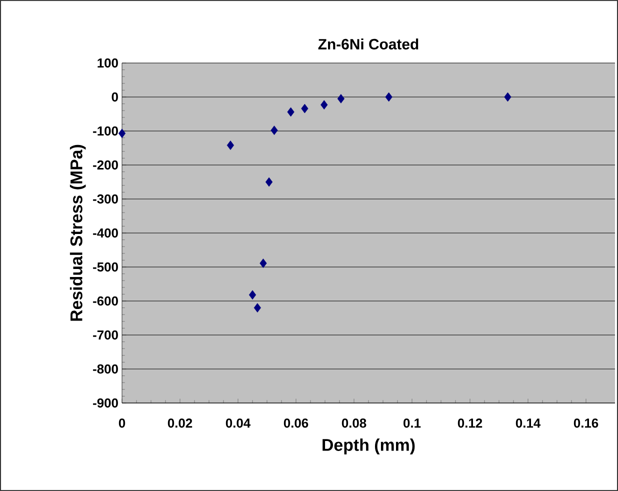 The height and width of the screenshot is (491, 618). I want to click on y-tick-label: -400, so click(105, 233).